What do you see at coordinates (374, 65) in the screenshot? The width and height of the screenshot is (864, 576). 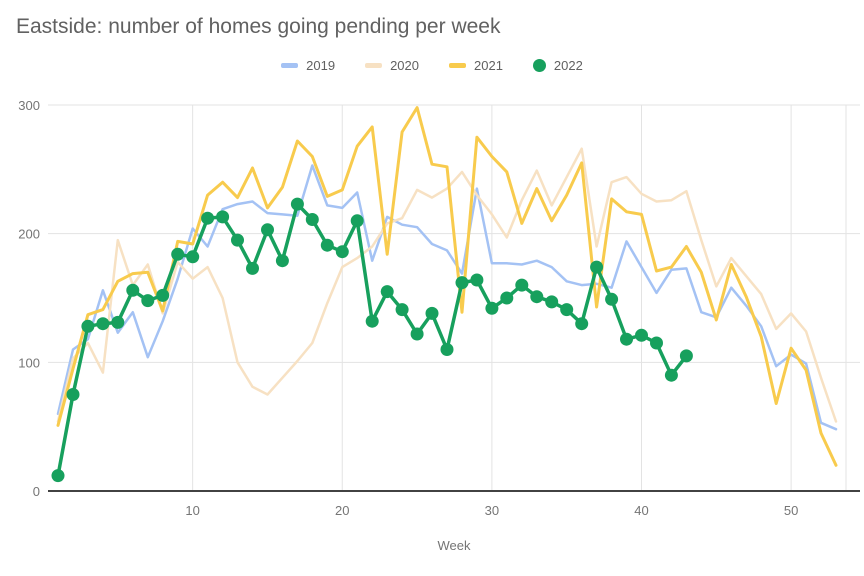 I see `legend-line-icon-2020` at bounding box center [374, 65].